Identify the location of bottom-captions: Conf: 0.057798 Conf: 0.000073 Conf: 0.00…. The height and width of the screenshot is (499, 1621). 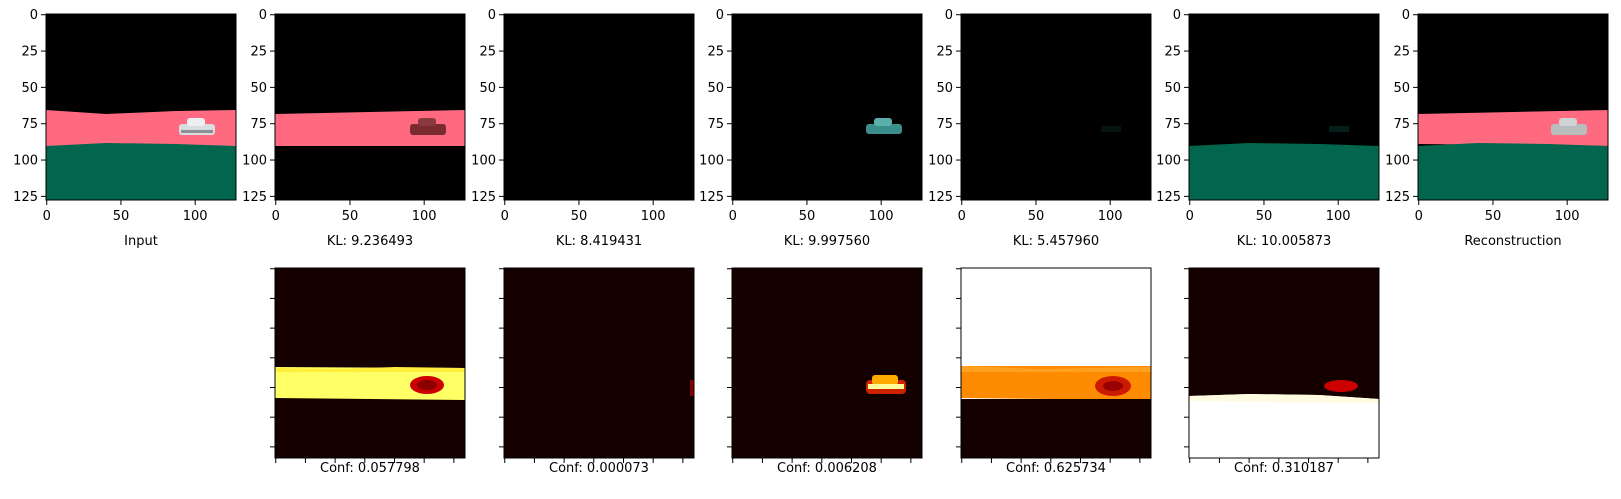
(827, 468).